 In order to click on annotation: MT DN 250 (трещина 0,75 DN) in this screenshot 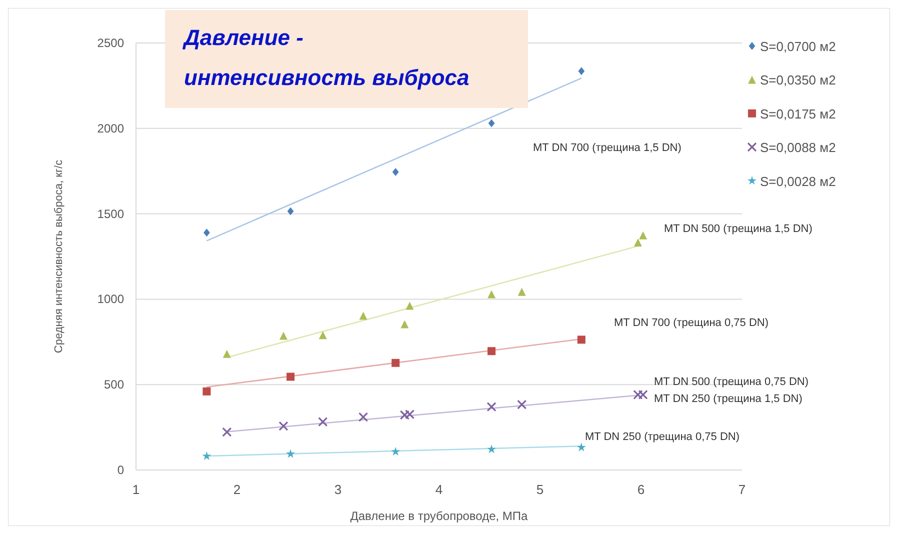, I will do `click(662, 437)`.